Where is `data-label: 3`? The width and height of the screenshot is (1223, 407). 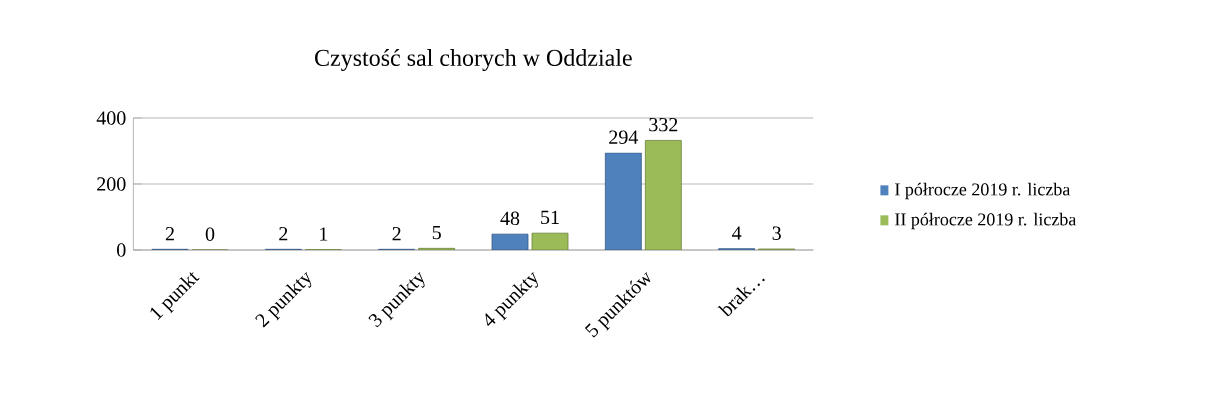 data-label: 3 is located at coordinates (776, 233).